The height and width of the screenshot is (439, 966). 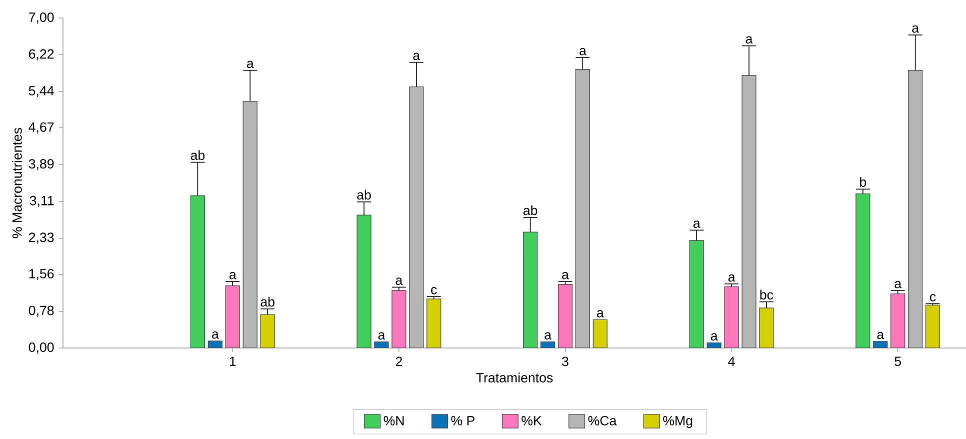 What do you see at coordinates (41, 128) in the screenshot?
I see `y-tick-label: 4,67` at bounding box center [41, 128].